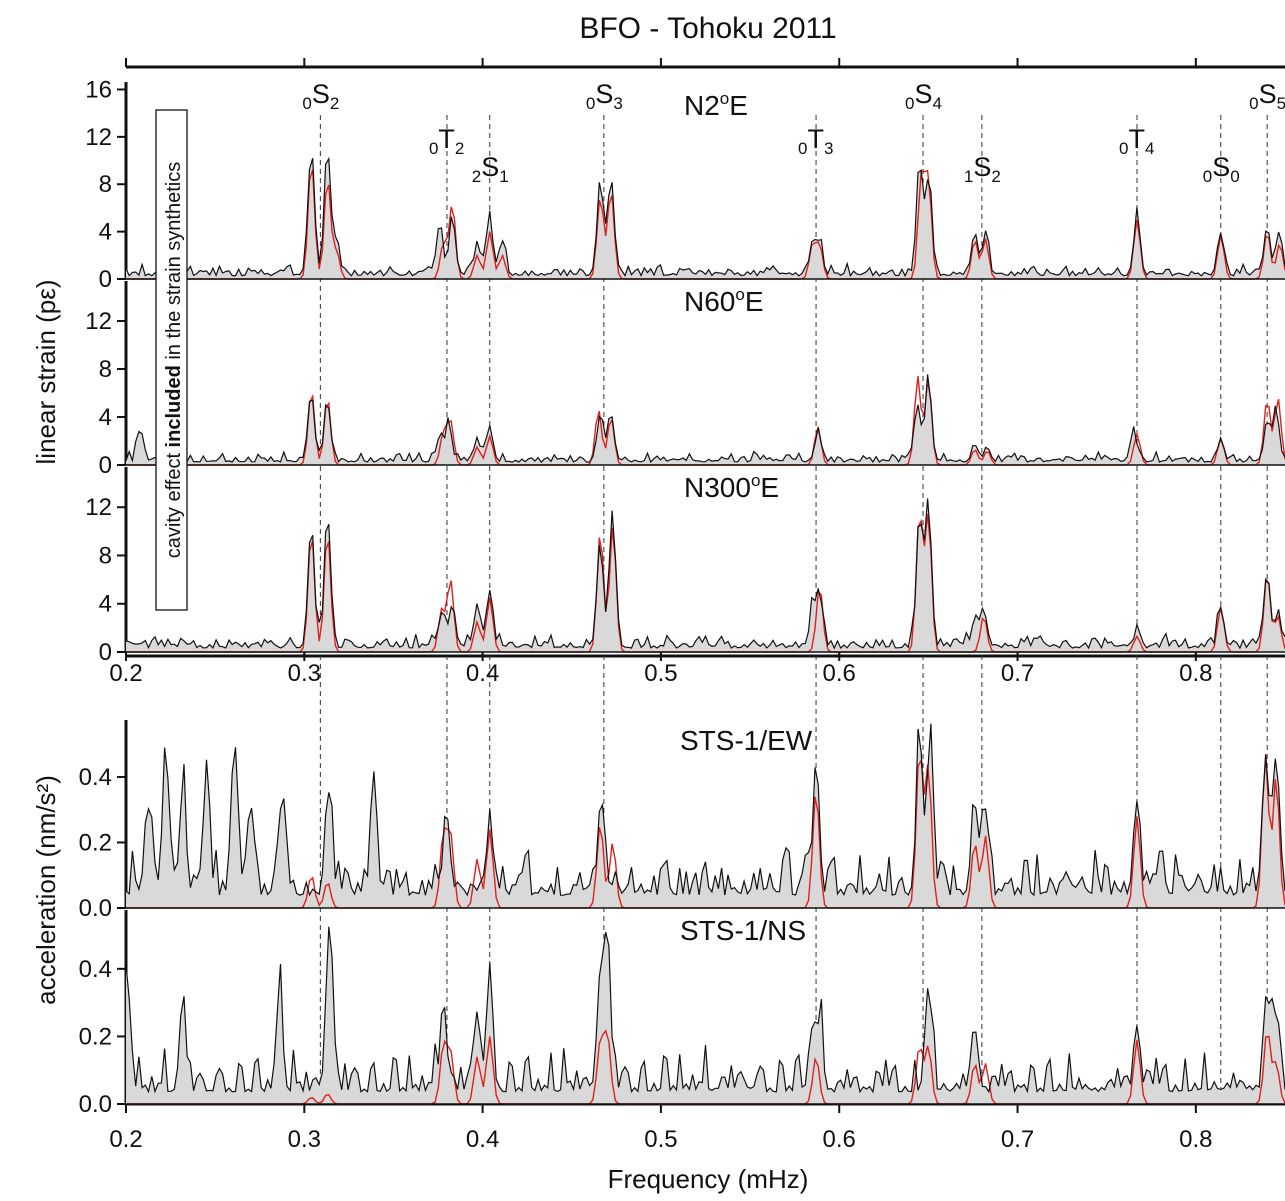 This screenshot has height=1201, width=1285. I want to click on accel-xtick-label: 0.6, so click(839, 1139).